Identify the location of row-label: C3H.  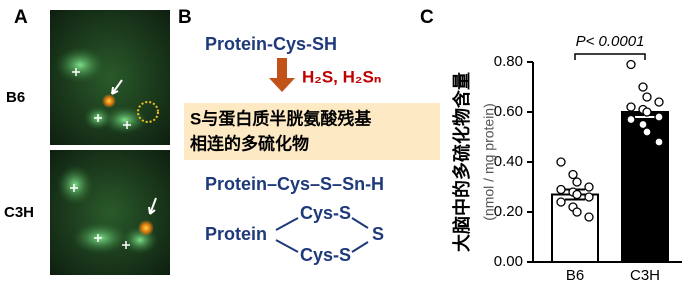
(19, 212).